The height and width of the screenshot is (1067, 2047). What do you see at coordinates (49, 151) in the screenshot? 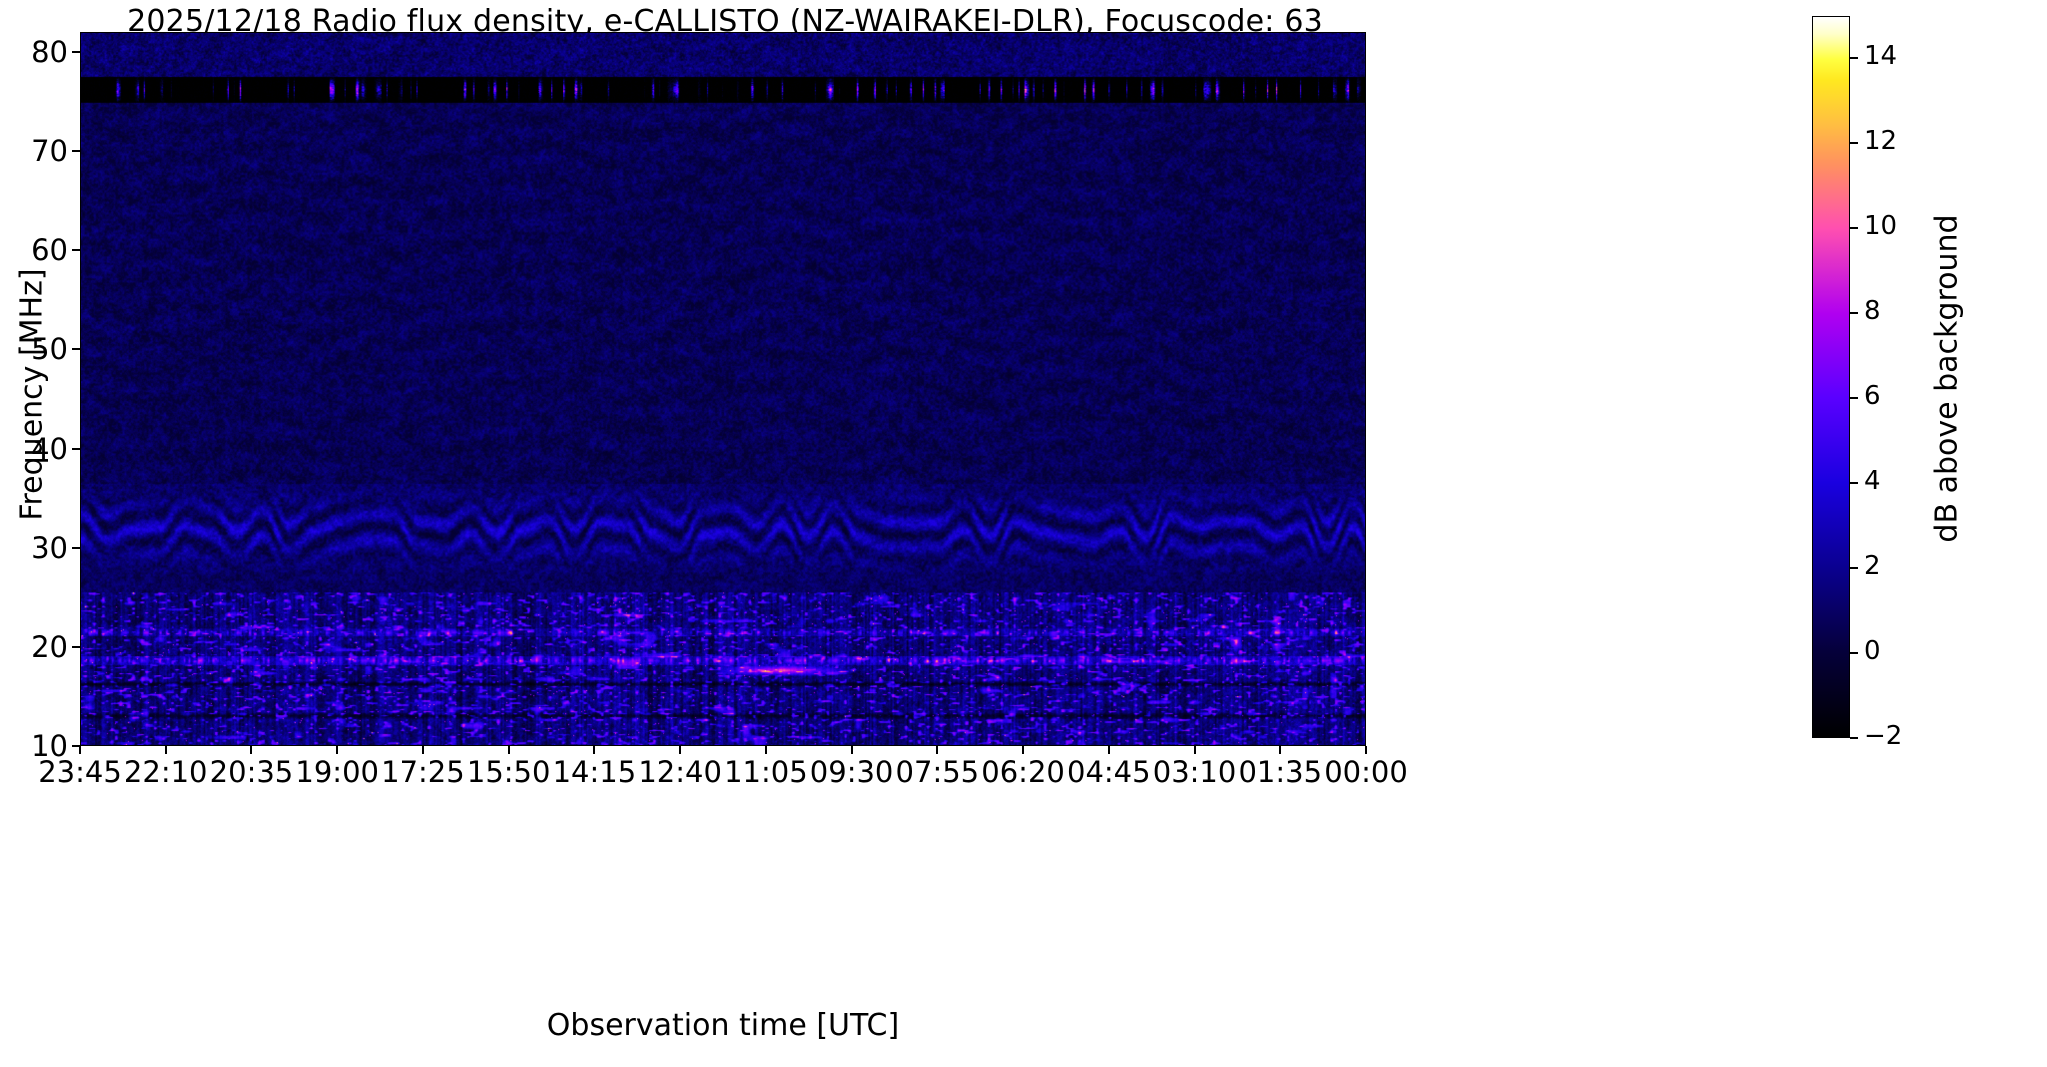
I see `y-tick-label: 70` at bounding box center [49, 151].